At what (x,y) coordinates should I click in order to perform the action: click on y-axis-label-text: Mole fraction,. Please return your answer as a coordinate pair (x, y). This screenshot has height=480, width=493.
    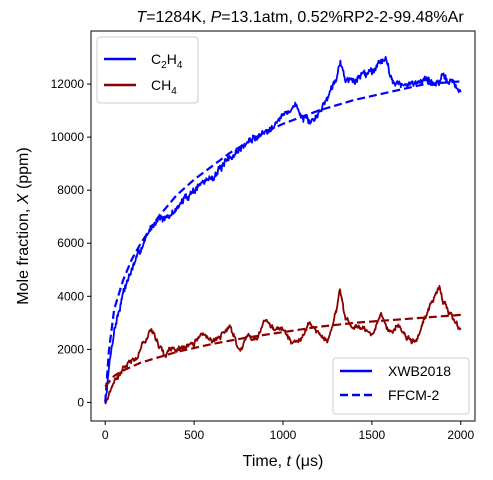
    Looking at the image, I should click on (23, 254).